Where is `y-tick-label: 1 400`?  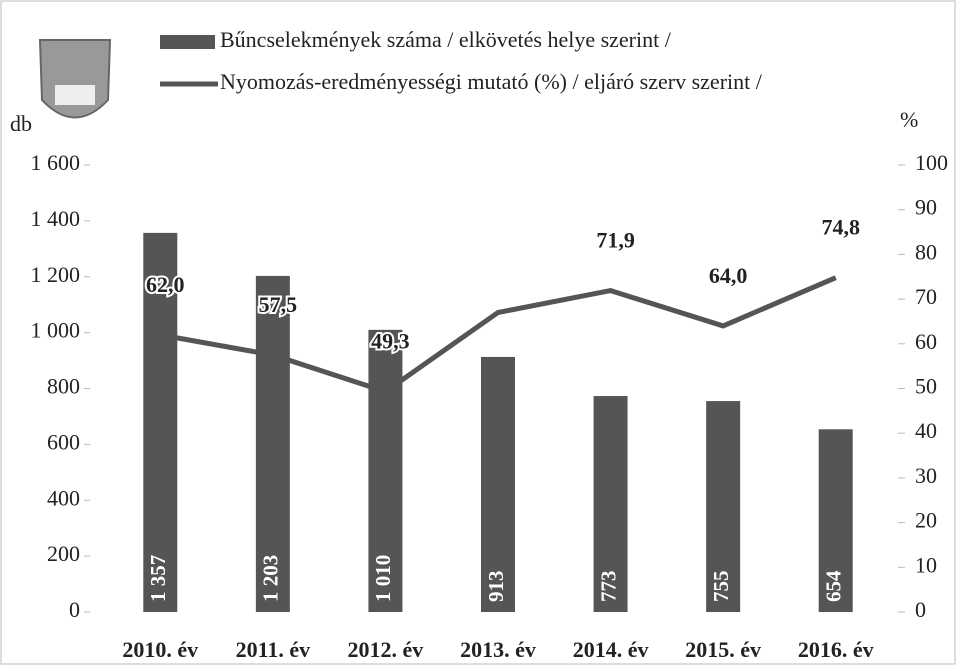
y-tick-label: 1 400 is located at coordinates (56, 218).